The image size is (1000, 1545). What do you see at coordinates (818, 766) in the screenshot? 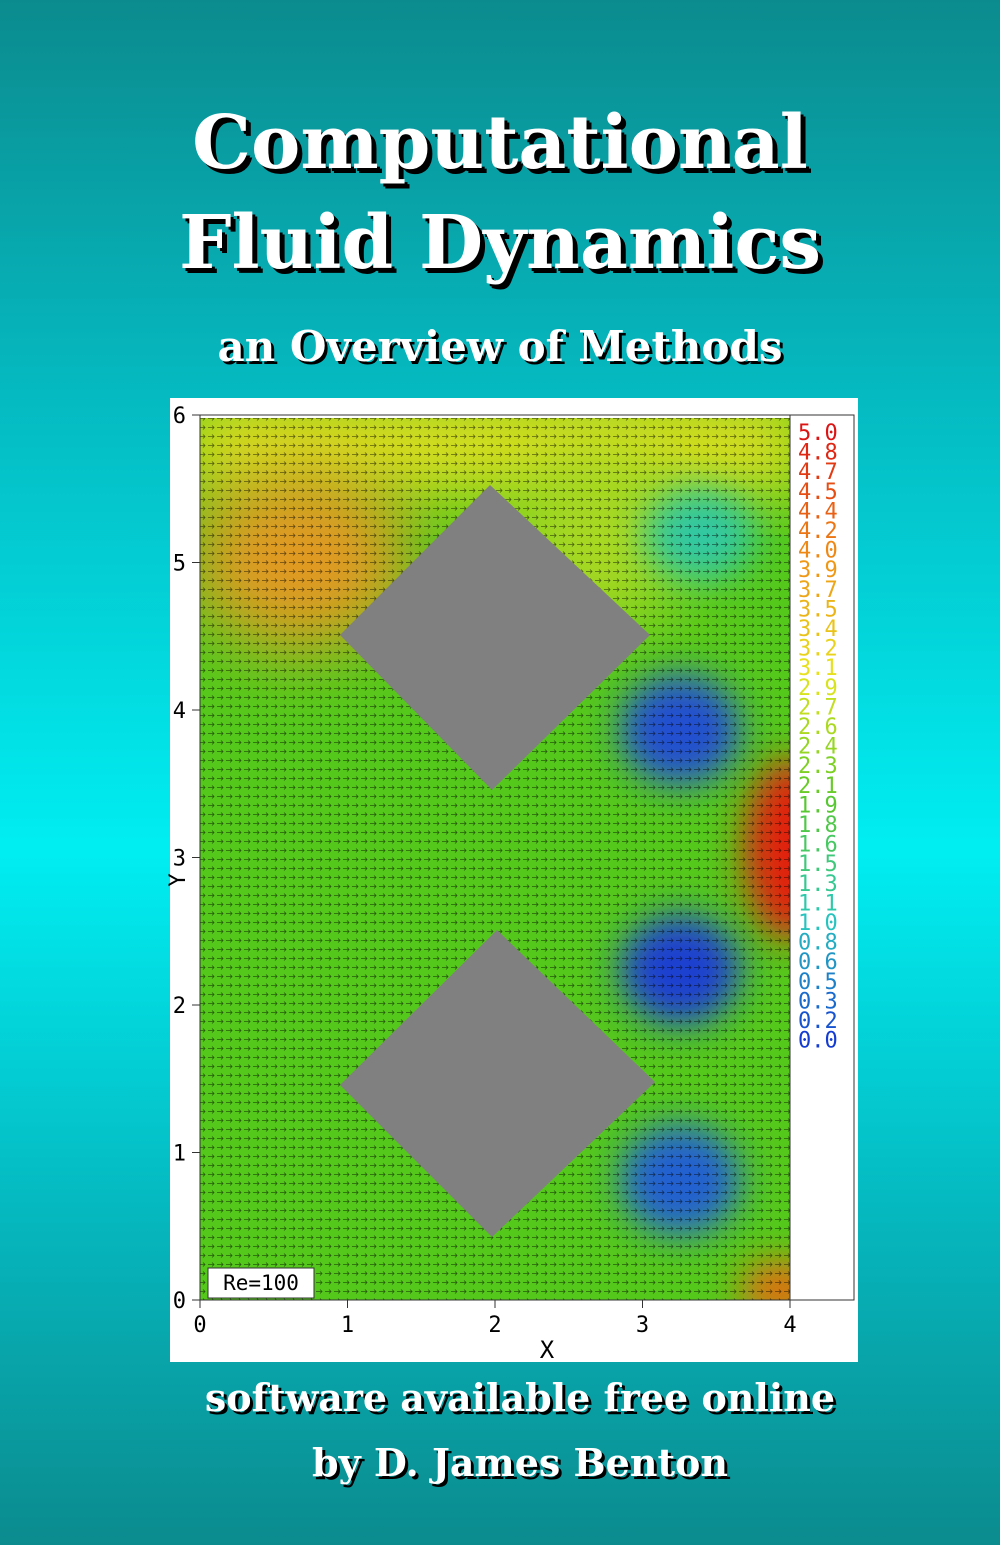
I see `colorbar-label: 2.3` at bounding box center [818, 766].